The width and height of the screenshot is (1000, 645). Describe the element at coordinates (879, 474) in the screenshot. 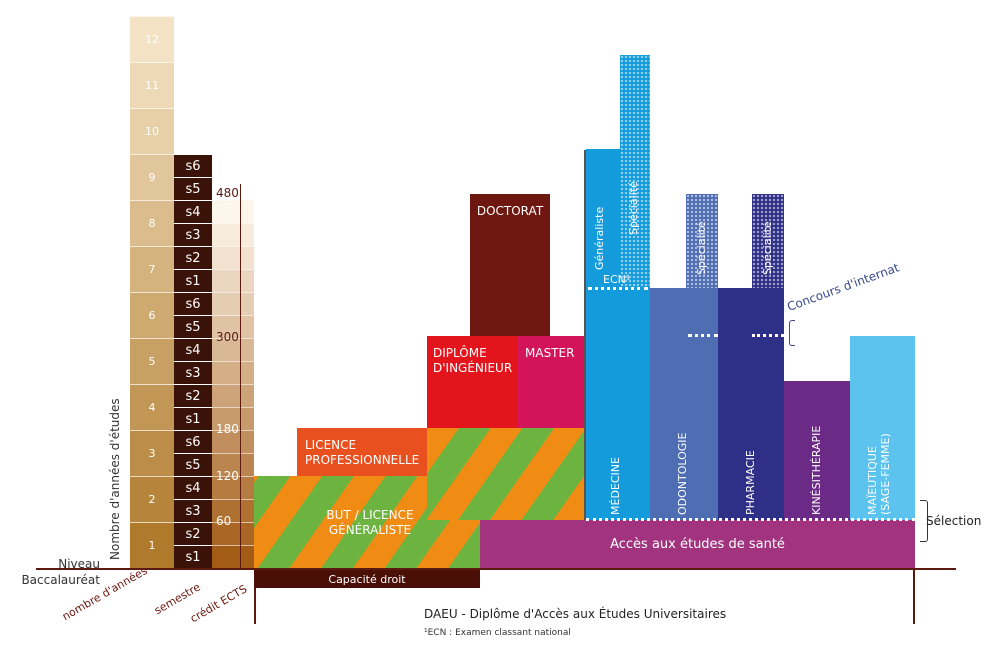

I see `maieutique-label: MAÏEUTIQUE (SAGE-FEMME)` at that location.